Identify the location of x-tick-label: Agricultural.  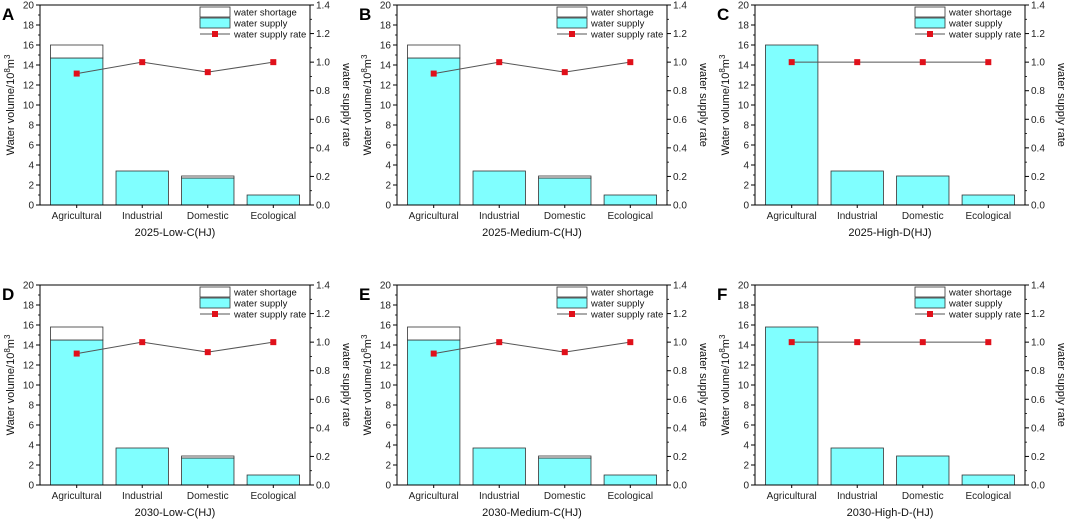
(434, 216).